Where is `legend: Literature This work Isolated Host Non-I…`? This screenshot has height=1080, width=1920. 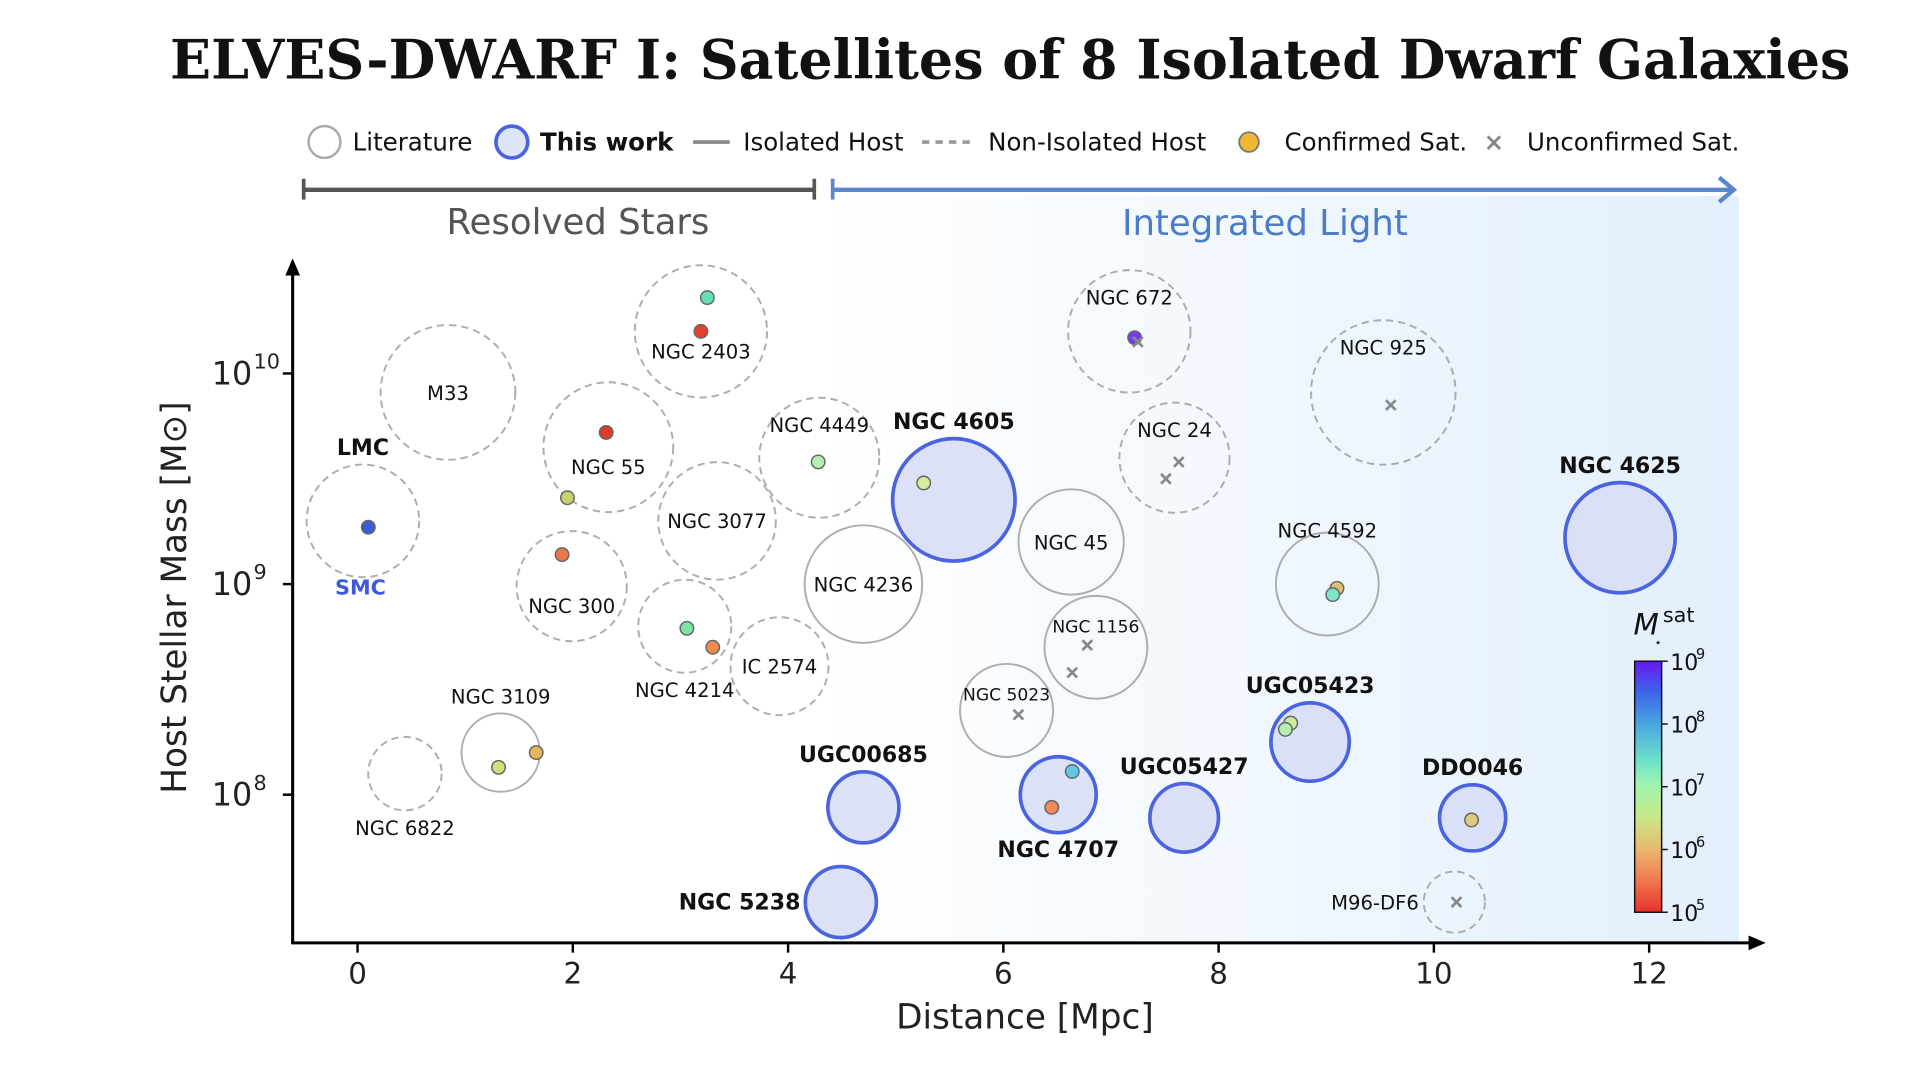
legend: Literature This work Isolated Host Non-I… is located at coordinates (1023, 142).